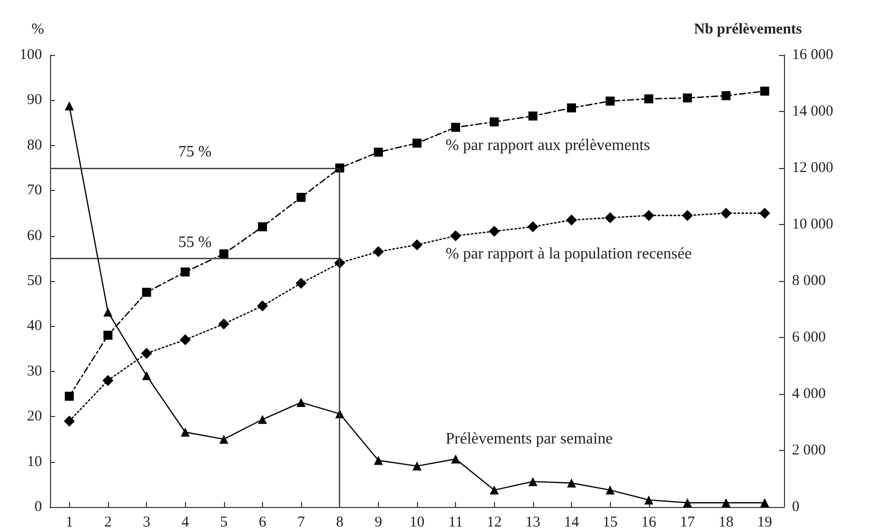  I want to click on y2-tick-label: 4 000, so click(809, 394).